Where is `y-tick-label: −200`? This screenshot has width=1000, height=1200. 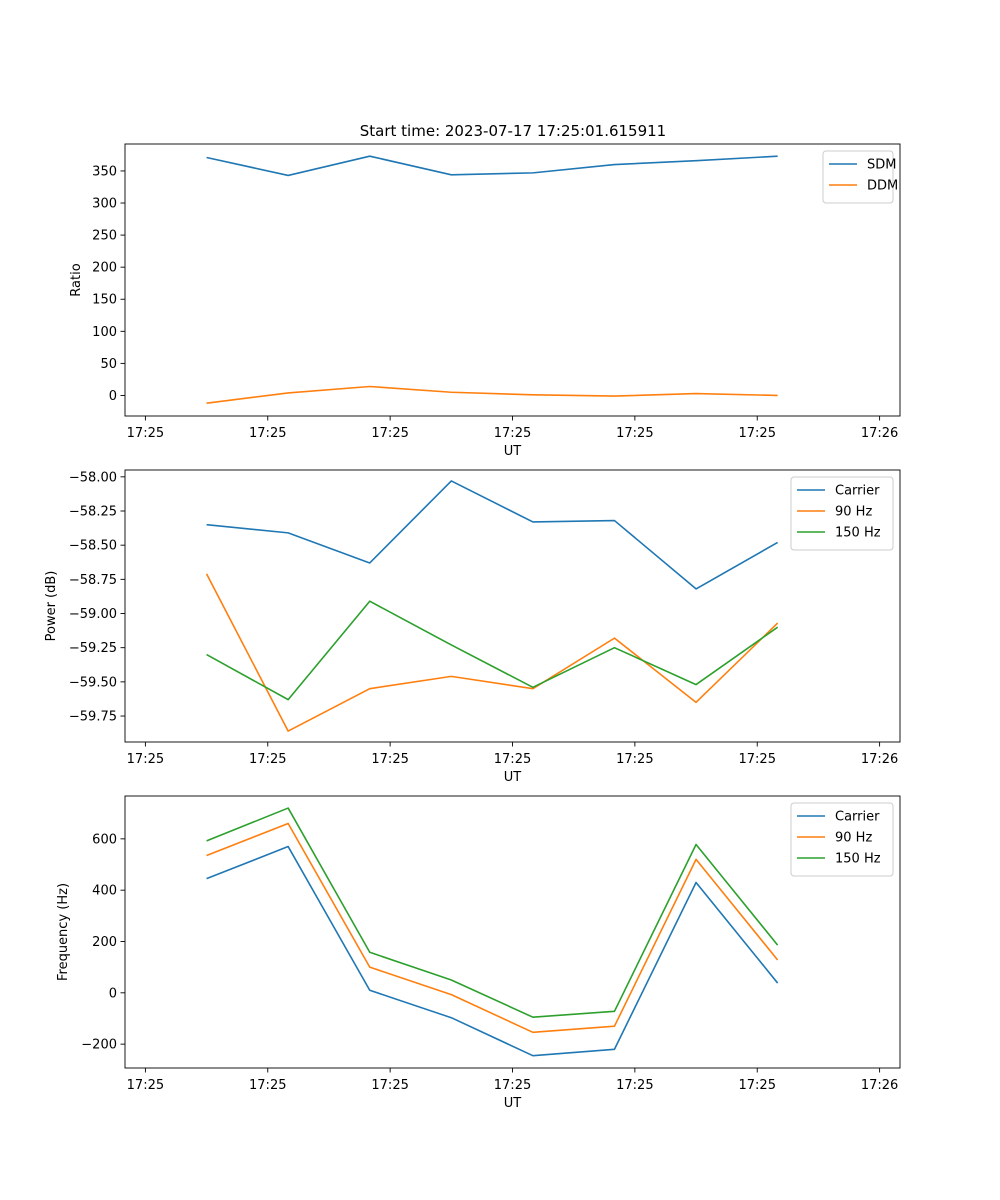
y-tick-label: −200 is located at coordinates (99, 1045).